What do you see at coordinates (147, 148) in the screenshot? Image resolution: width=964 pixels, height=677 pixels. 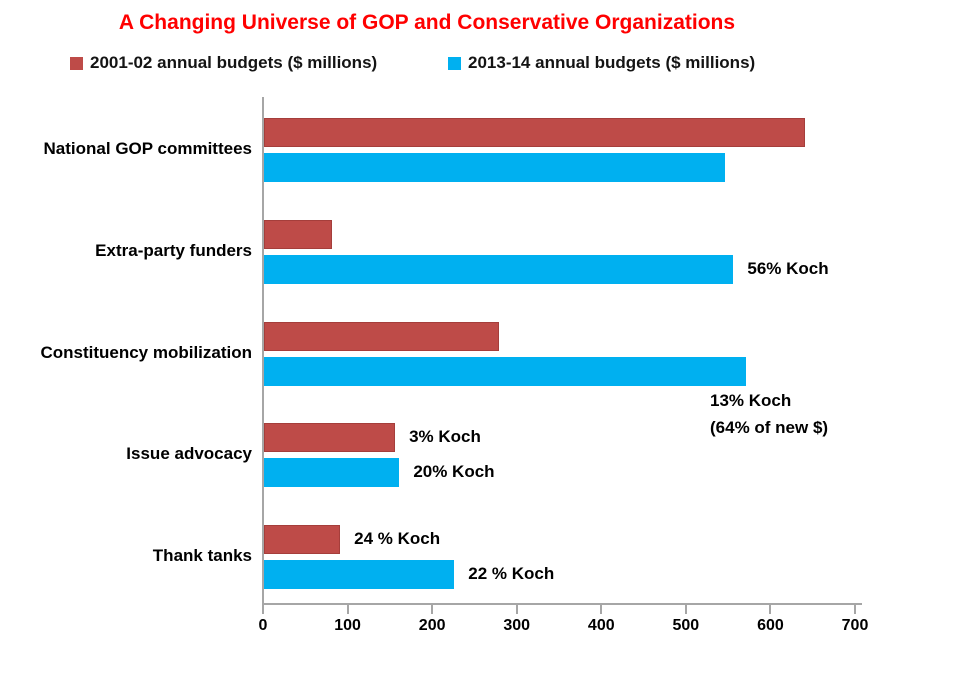 I see `category-label: National GOP committees` at bounding box center [147, 148].